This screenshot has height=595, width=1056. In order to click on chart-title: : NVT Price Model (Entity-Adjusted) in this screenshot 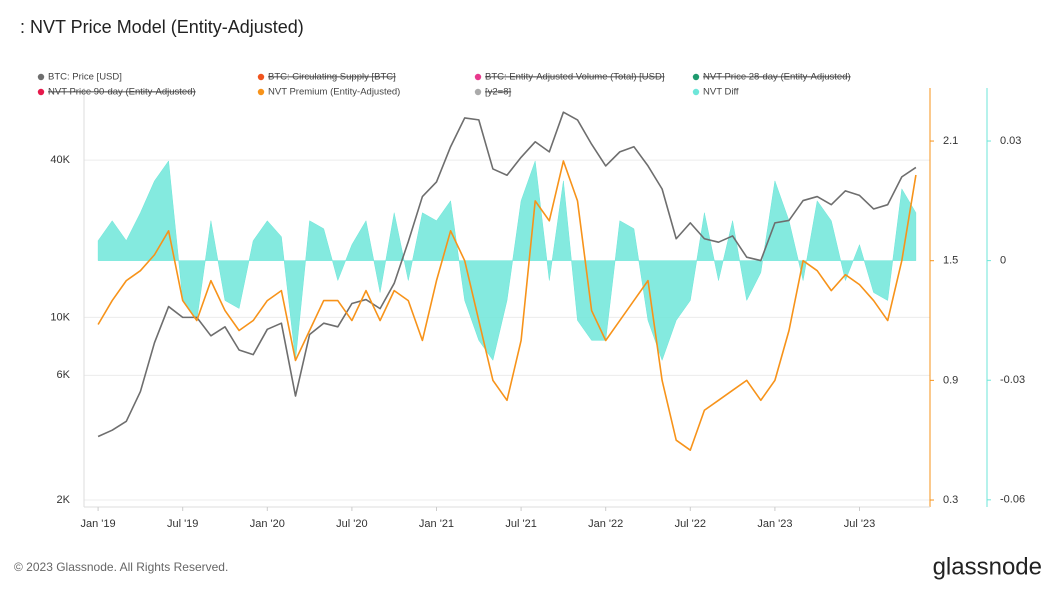, I will do `click(162, 27)`.